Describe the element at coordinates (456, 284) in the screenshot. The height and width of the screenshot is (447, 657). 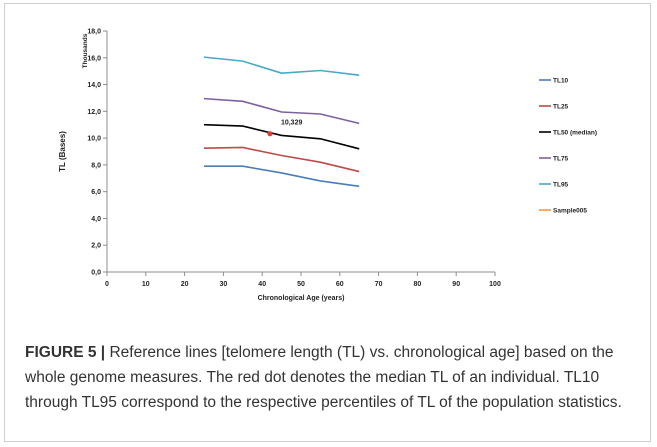
I see `x-tick-label: 90` at that location.